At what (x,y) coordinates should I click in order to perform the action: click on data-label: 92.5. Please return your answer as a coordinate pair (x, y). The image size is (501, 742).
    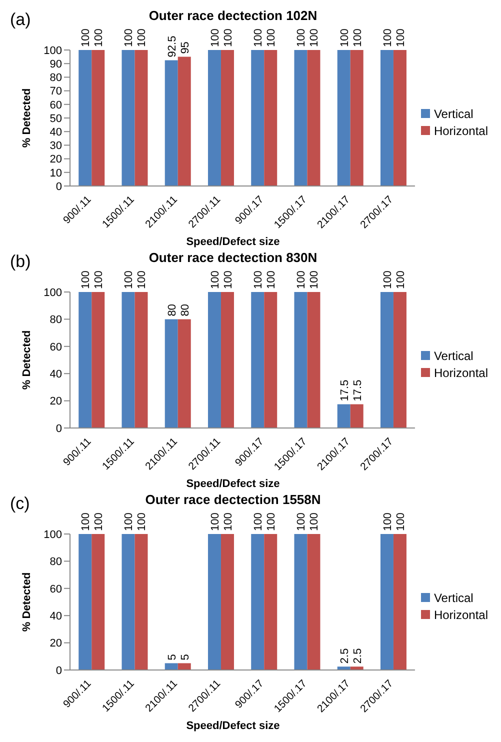
    Looking at the image, I should click on (172, 47).